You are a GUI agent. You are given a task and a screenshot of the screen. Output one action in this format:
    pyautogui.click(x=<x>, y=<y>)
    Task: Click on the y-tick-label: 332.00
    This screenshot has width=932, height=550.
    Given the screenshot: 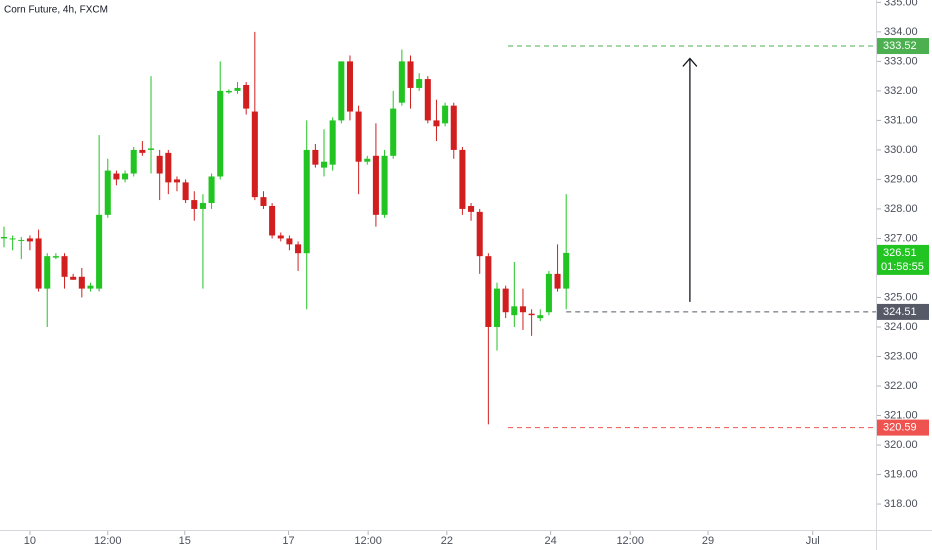 What is the action you would take?
    pyautogui.click(x=901, y=91)
    